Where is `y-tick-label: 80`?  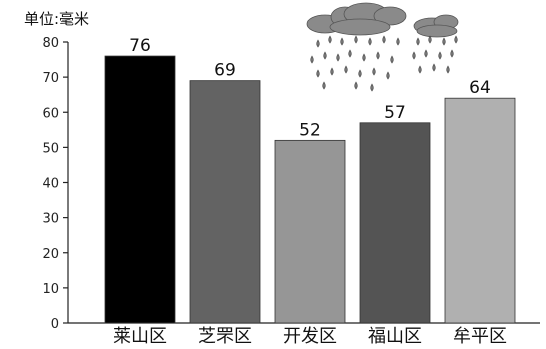 y-tick-label: 80 is located at coordinates (50, 43).